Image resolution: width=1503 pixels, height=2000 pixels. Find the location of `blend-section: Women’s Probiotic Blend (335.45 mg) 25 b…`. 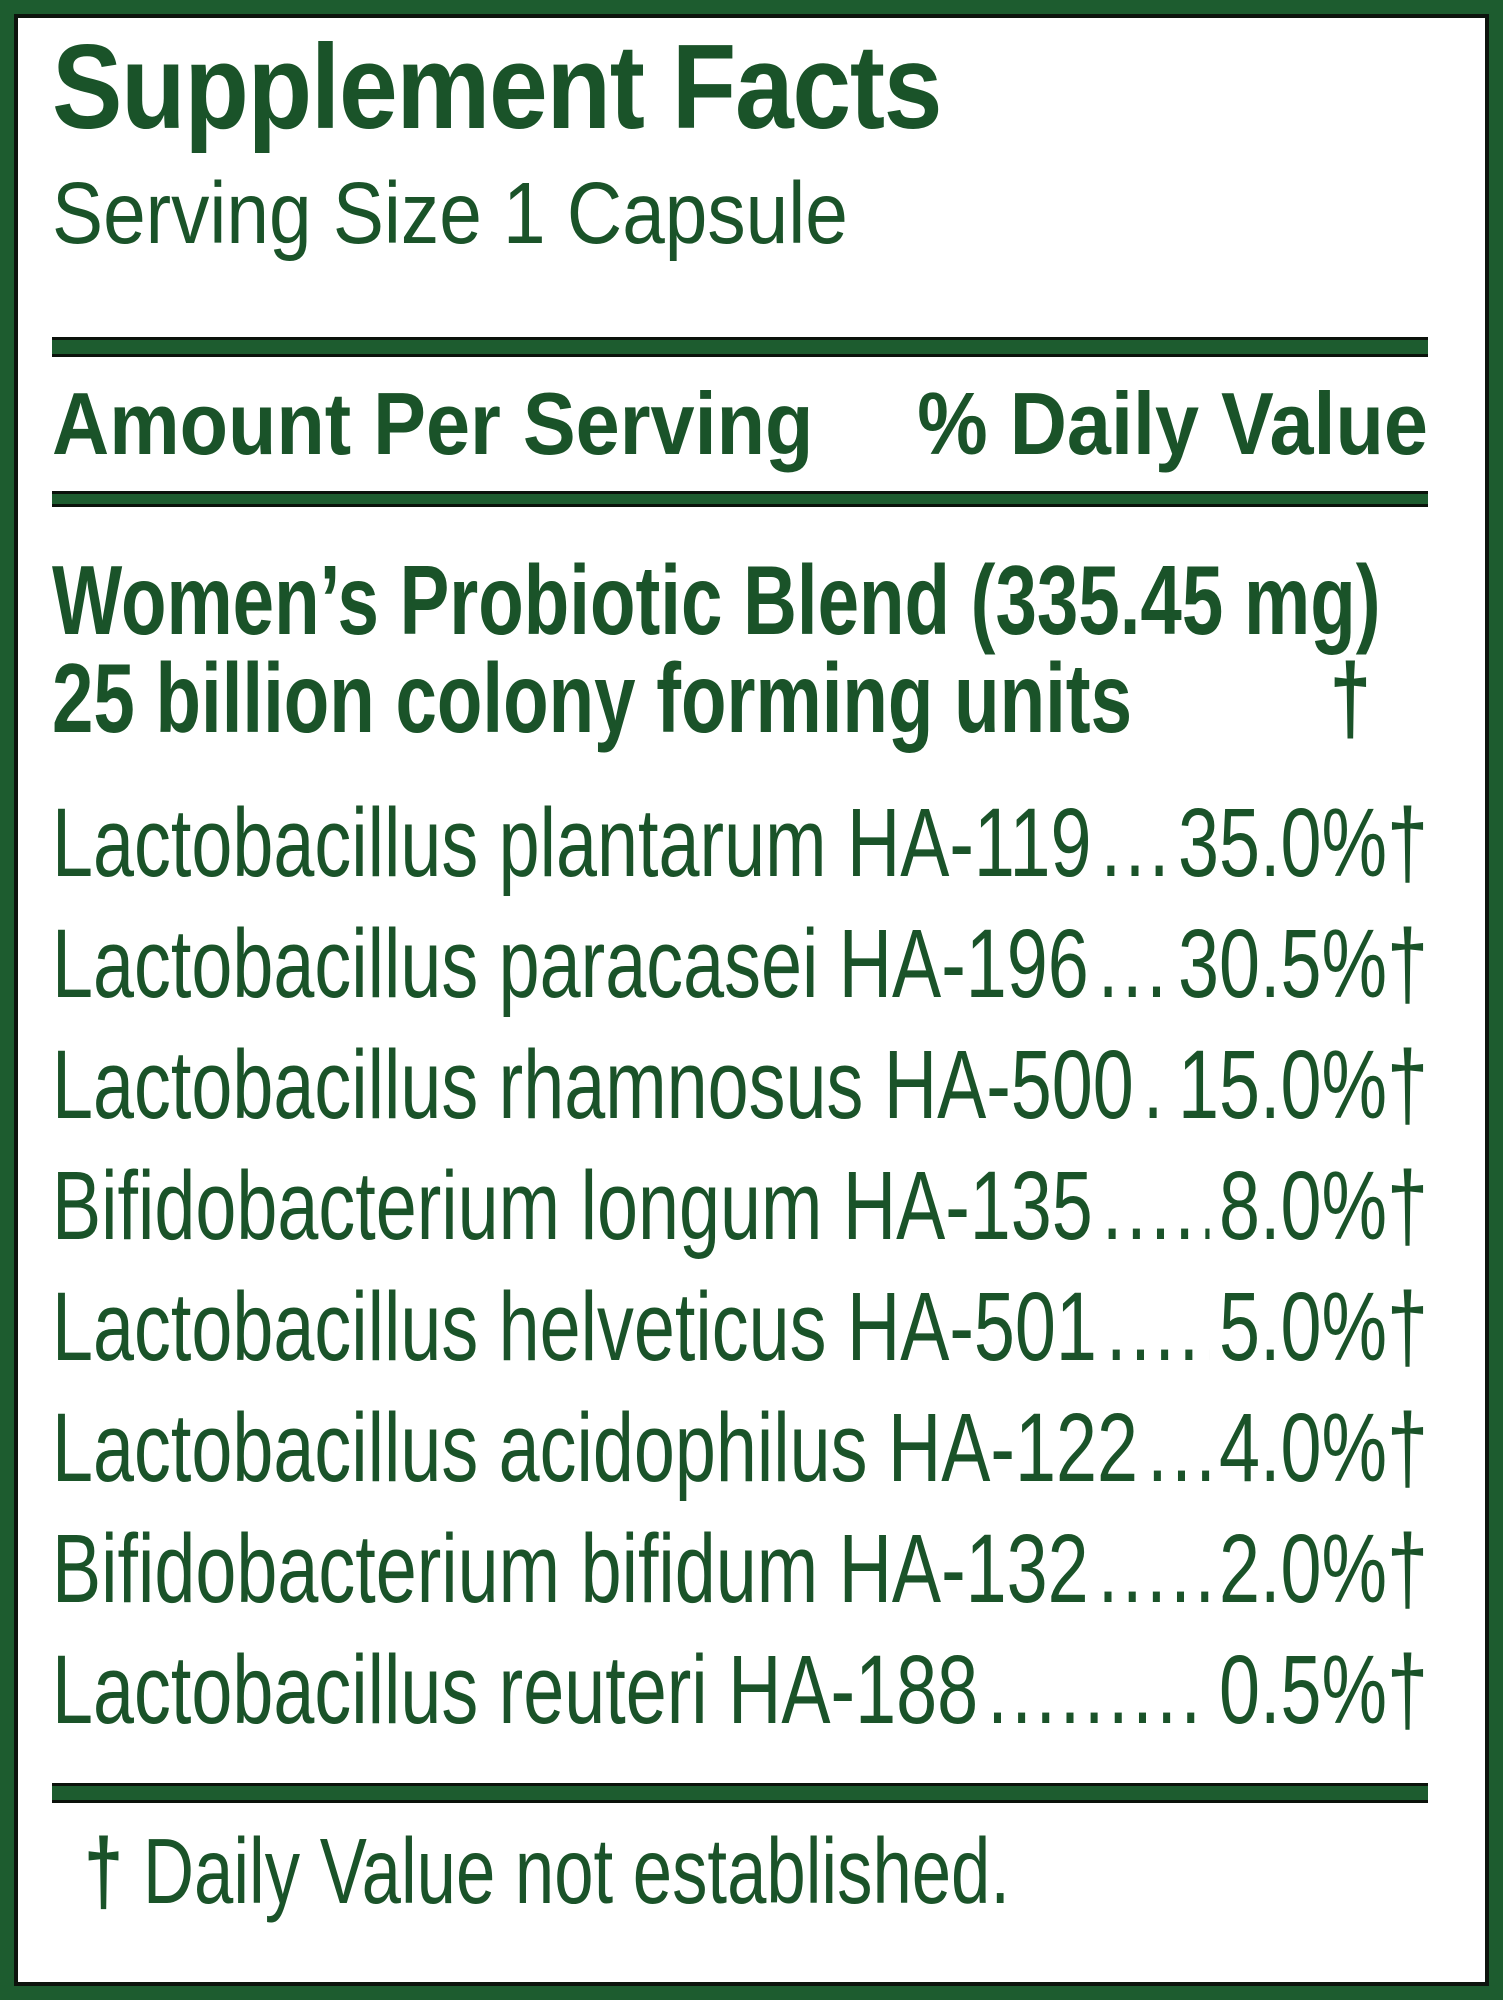

blend-section: Women’s Probiotic Blend (335.45 mg) 25 b… is located at coordinates (740, 649).